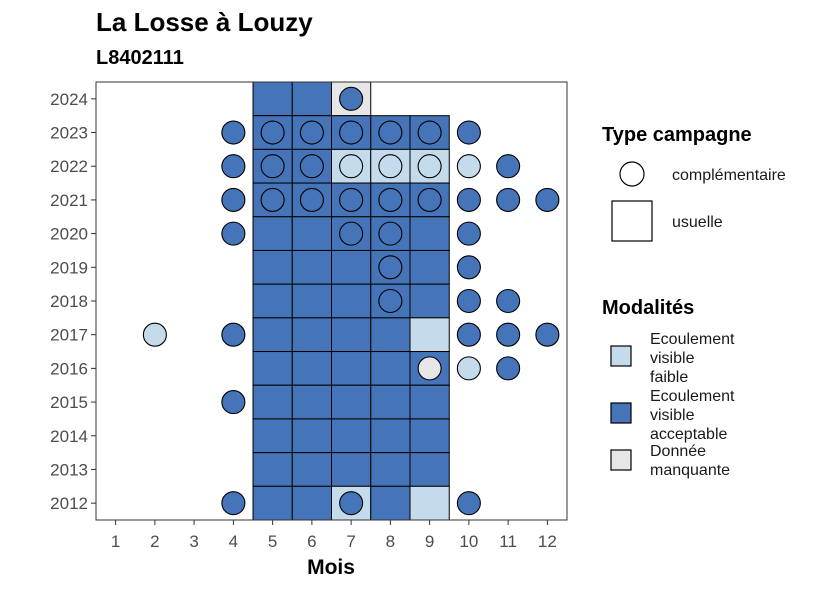 The image size is (826, 590). I want to click on legend-type-label: usuelle, so click(697, 222).